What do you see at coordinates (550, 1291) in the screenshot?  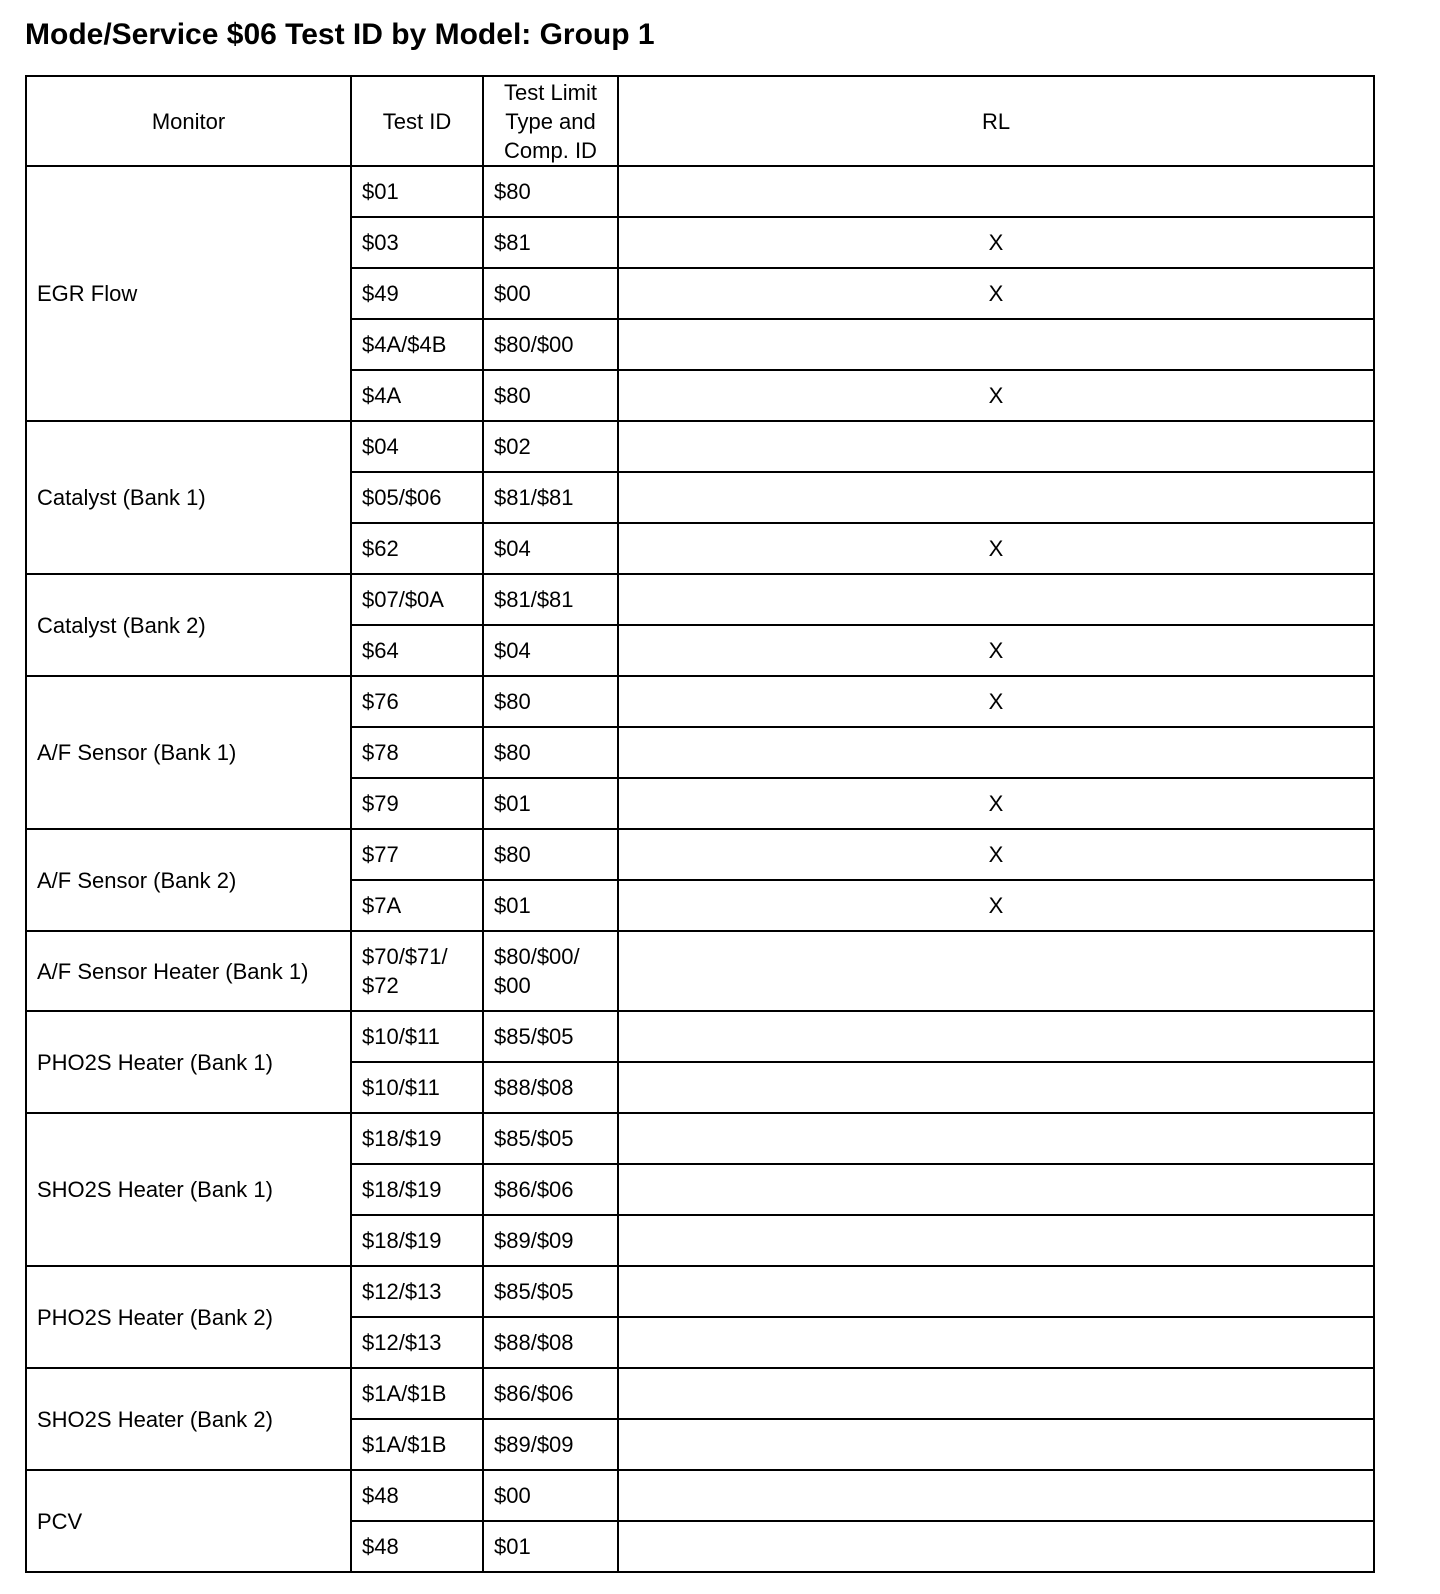 I see `limit-type-cell: $85/$05` at bounding box center [550, 1291].